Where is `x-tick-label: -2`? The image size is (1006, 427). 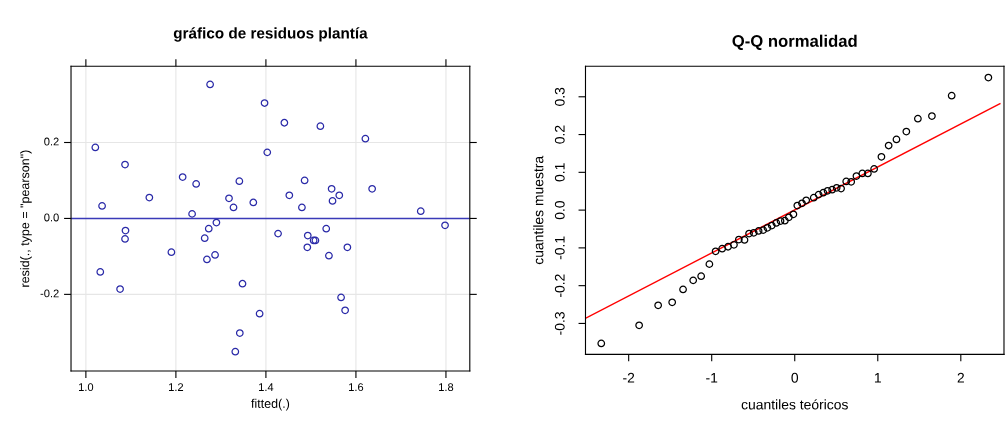
x-tick-label: -2 is located at coordinates (629, 377).